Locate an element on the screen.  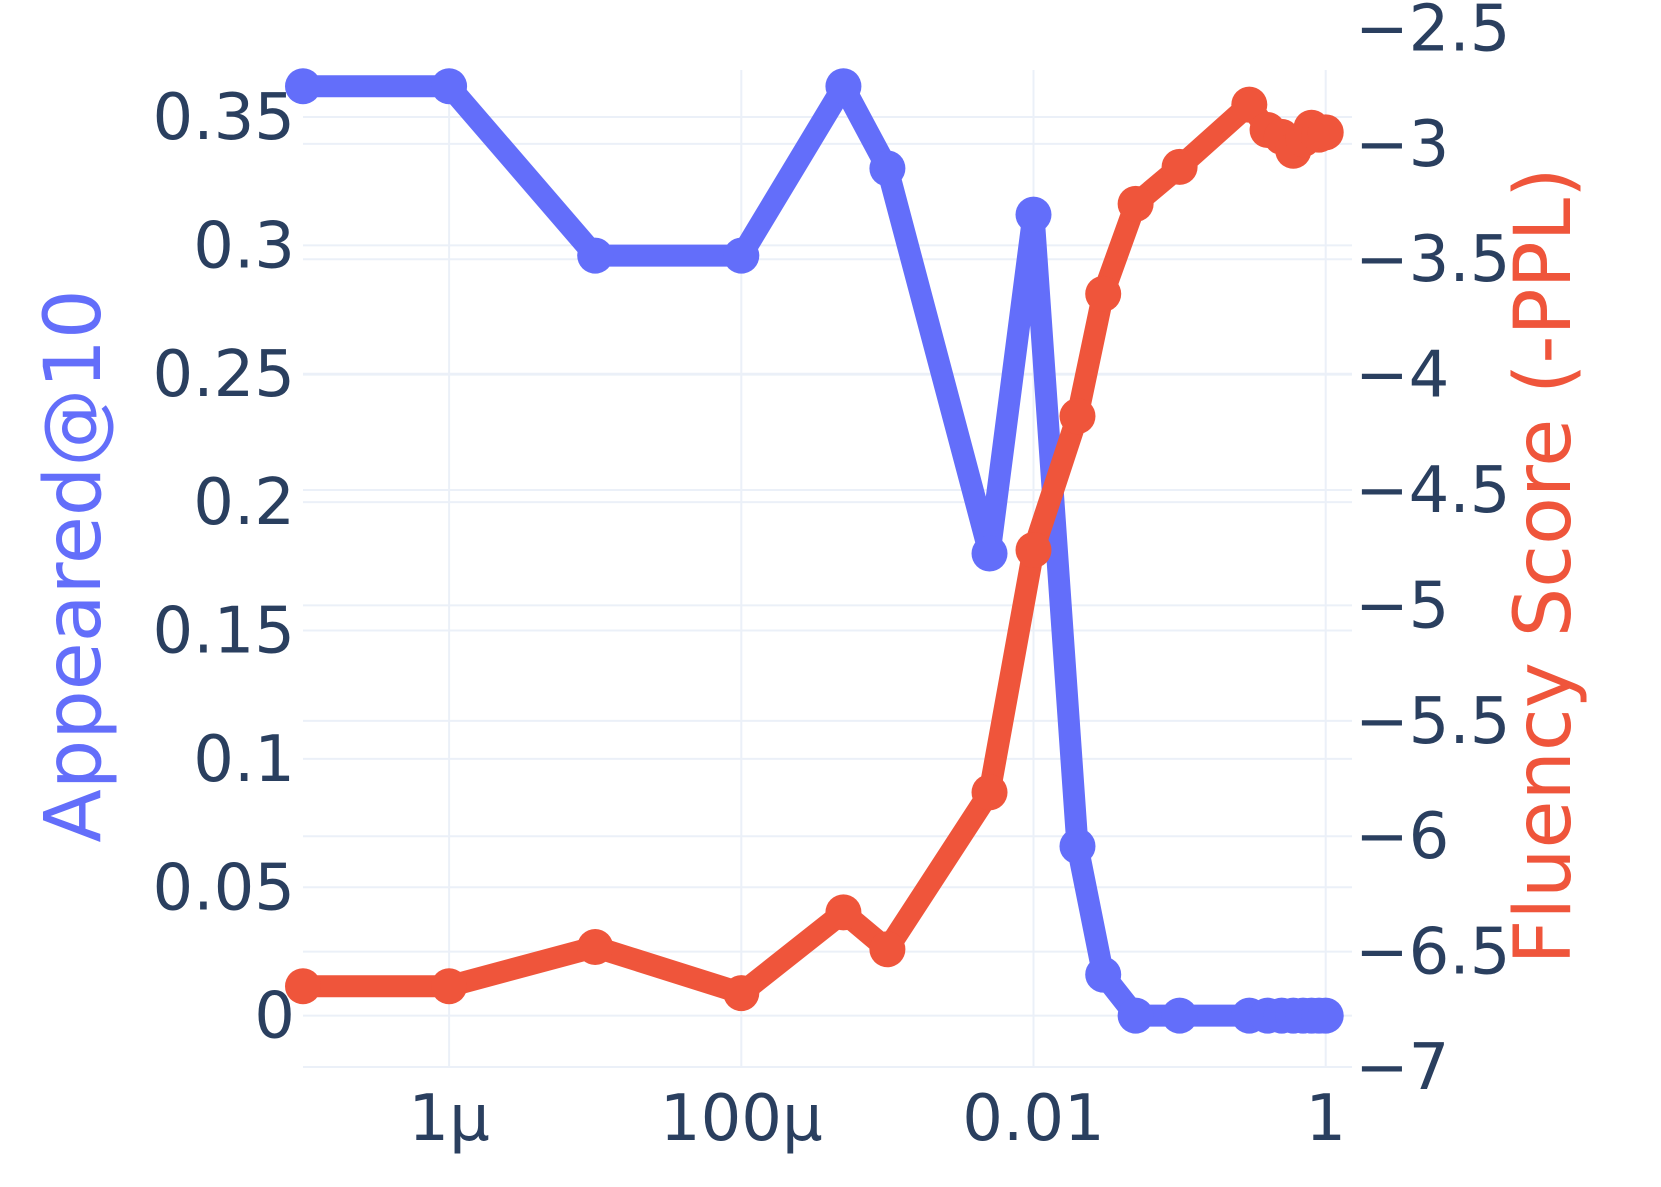
left-tick-label: 0.3 is located at coordinates (244, 246).